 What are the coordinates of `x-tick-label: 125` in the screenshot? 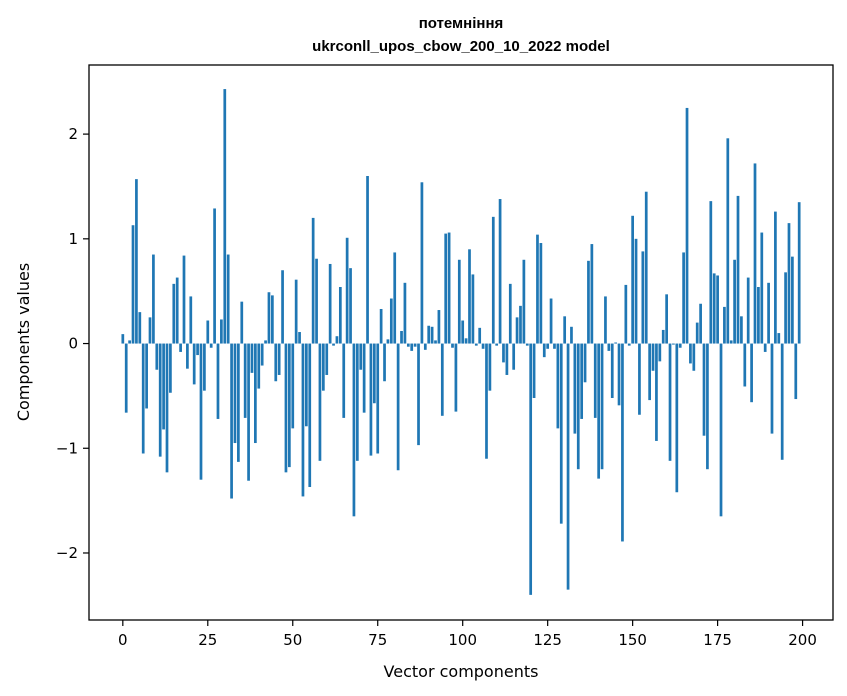 It's located at (547, 640).